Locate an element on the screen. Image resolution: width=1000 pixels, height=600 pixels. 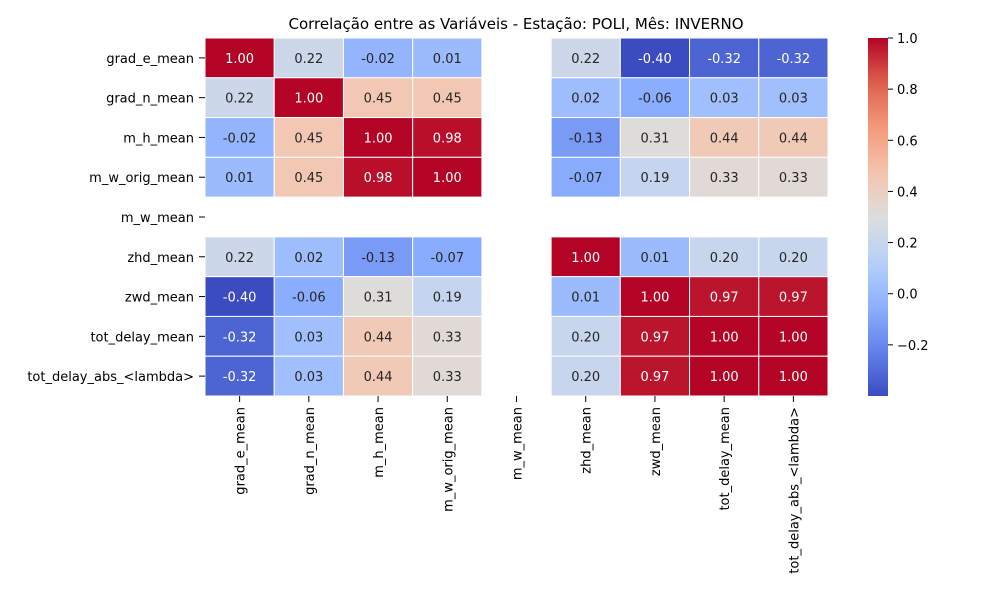
cell-value-label: -0.02 is located at coordinates (240, 138).